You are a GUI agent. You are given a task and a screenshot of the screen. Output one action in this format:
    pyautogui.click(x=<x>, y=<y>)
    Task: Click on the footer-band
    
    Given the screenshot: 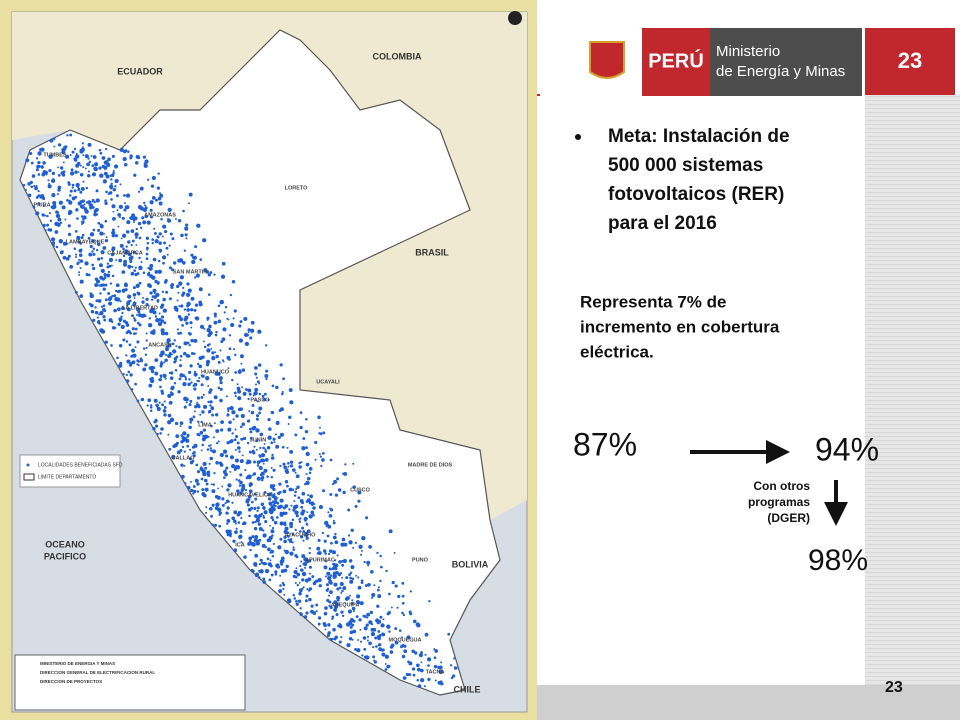 What is the action you would take?
    pyautogui.click(x=747, y=702)
    